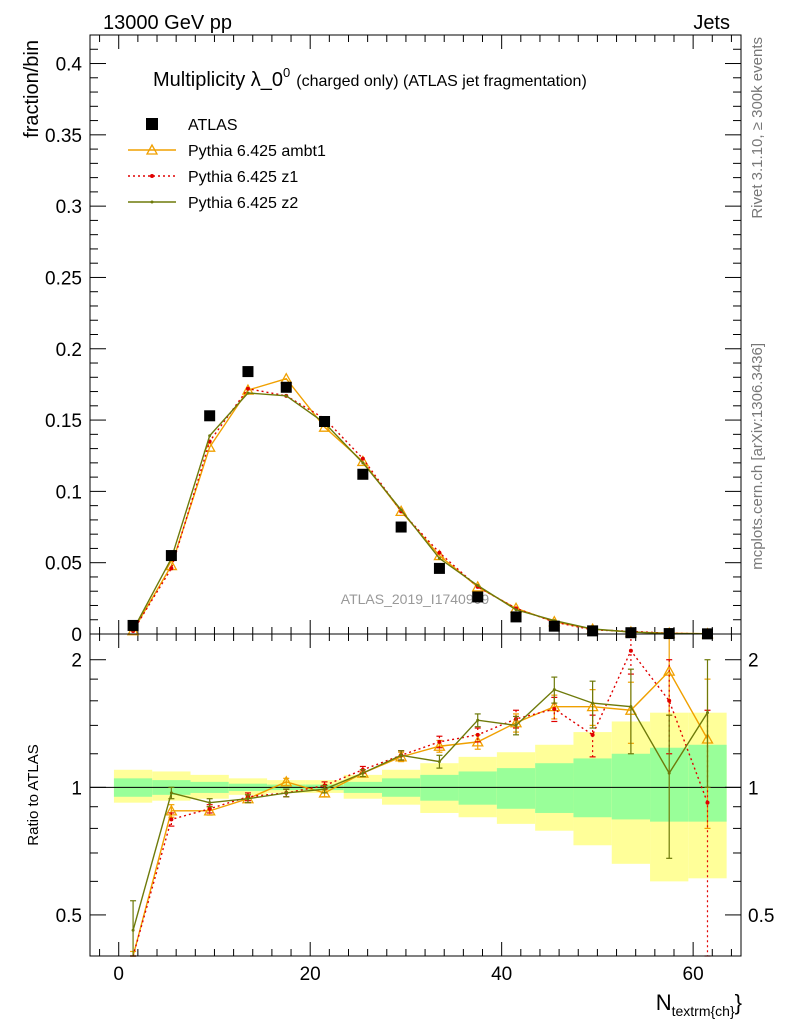  I want to click on x-axis-label-close: }, so click(738, 1002).